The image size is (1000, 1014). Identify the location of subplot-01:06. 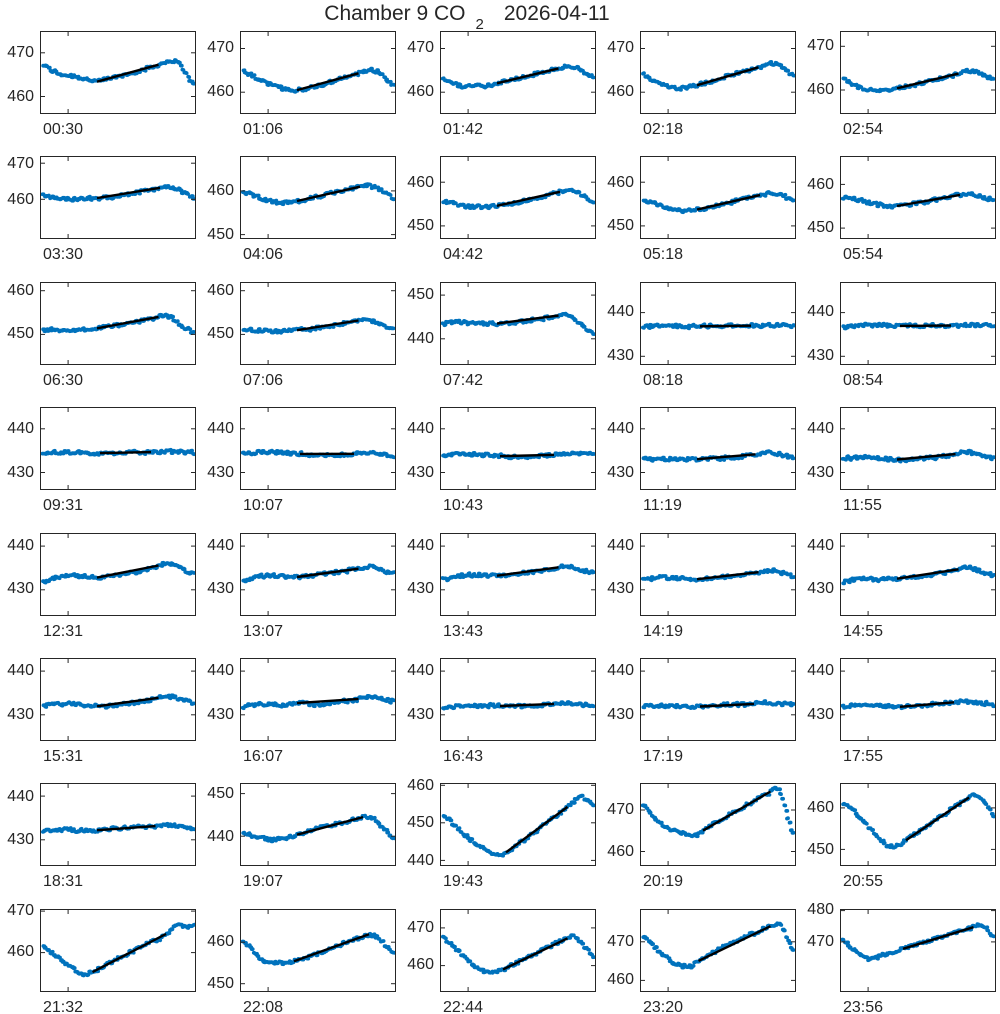
(318, 72).